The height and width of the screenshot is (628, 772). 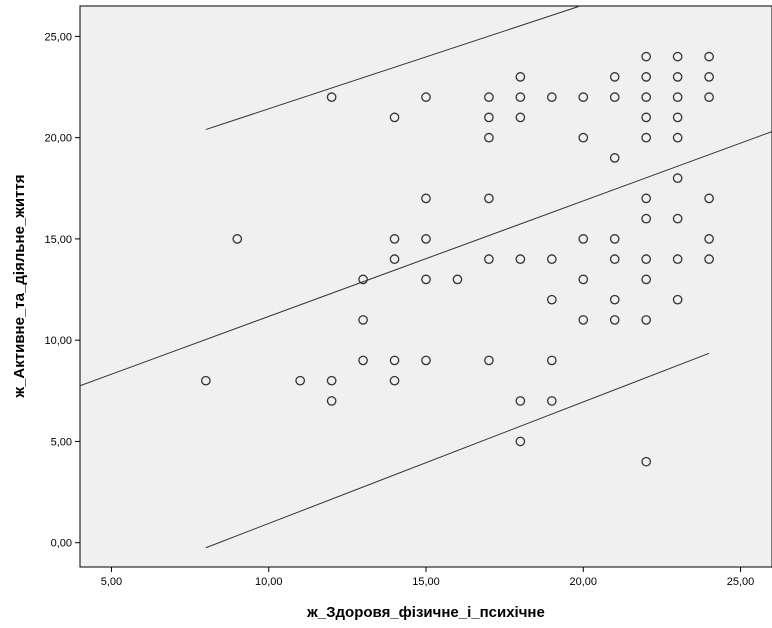 What do you see at coordinates (19, 286) in the screenshot?
I see `y-axis-title: ж_Активне_та_діяльне_життя` at bounding box center [19, 286].